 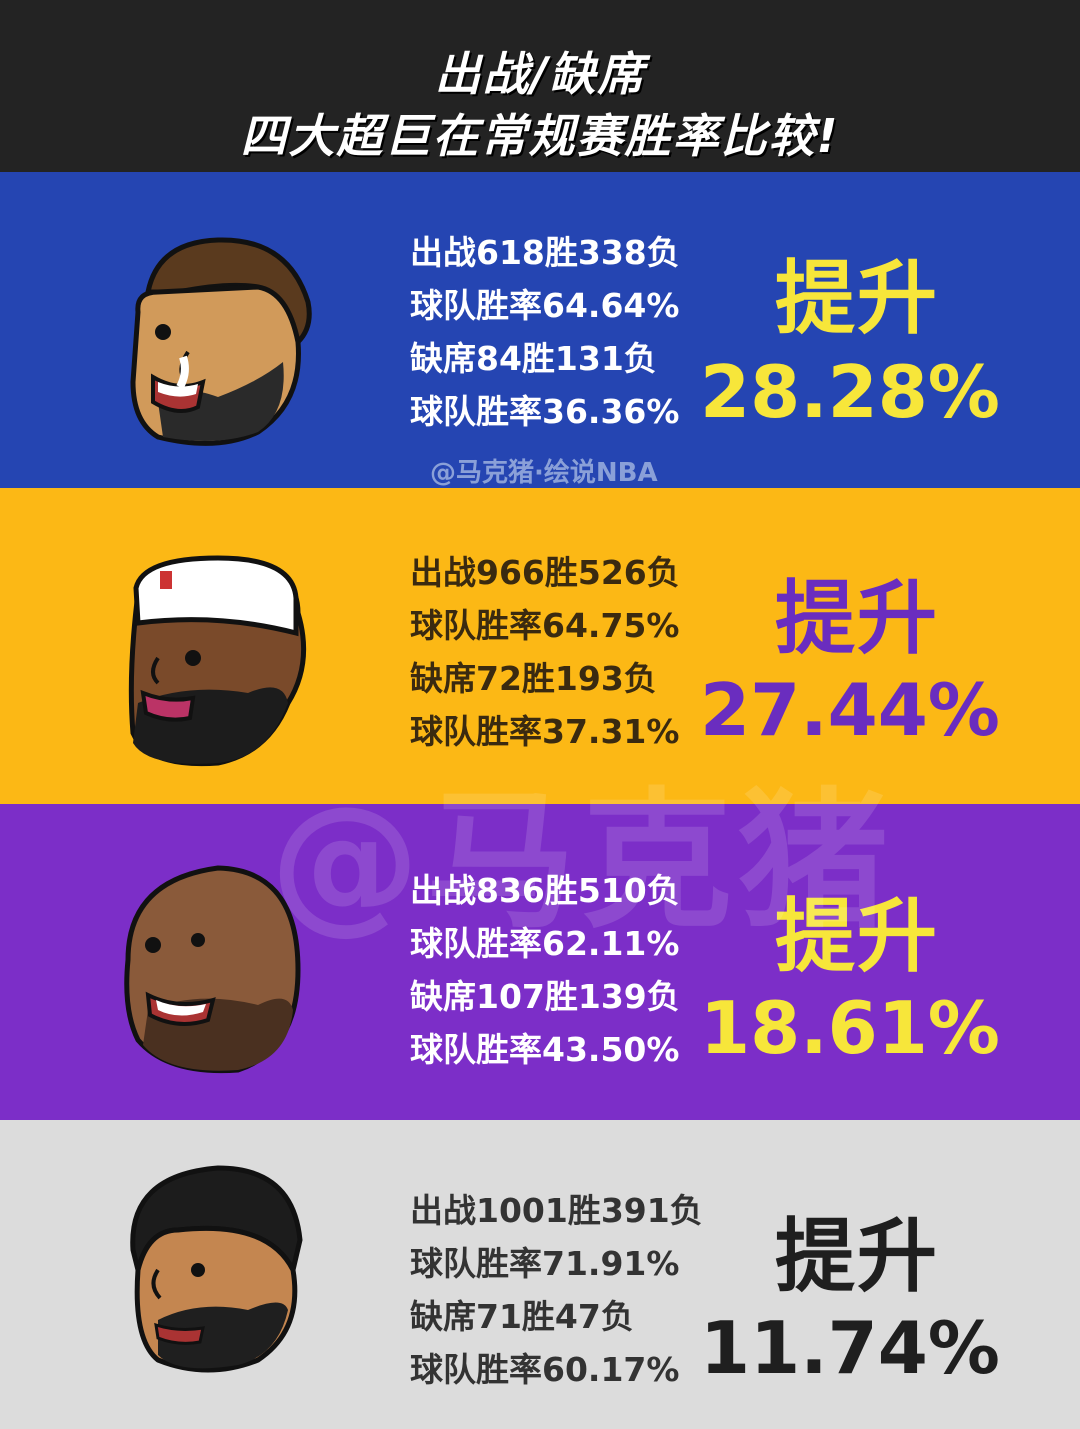 I want to click on stat-played: 出战1001胜391负, so click(x=556, y=1210).